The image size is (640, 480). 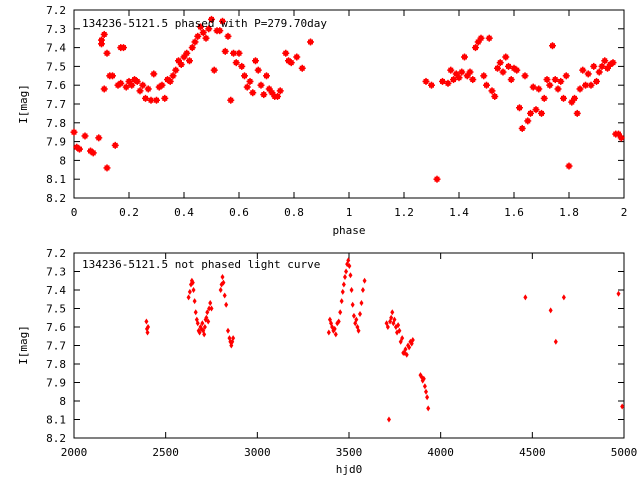 What do you see at coordinates (404, 212) in the screenshot?
I see `phased-x-tick-label: 1.2` at bounding box center [404, 212].